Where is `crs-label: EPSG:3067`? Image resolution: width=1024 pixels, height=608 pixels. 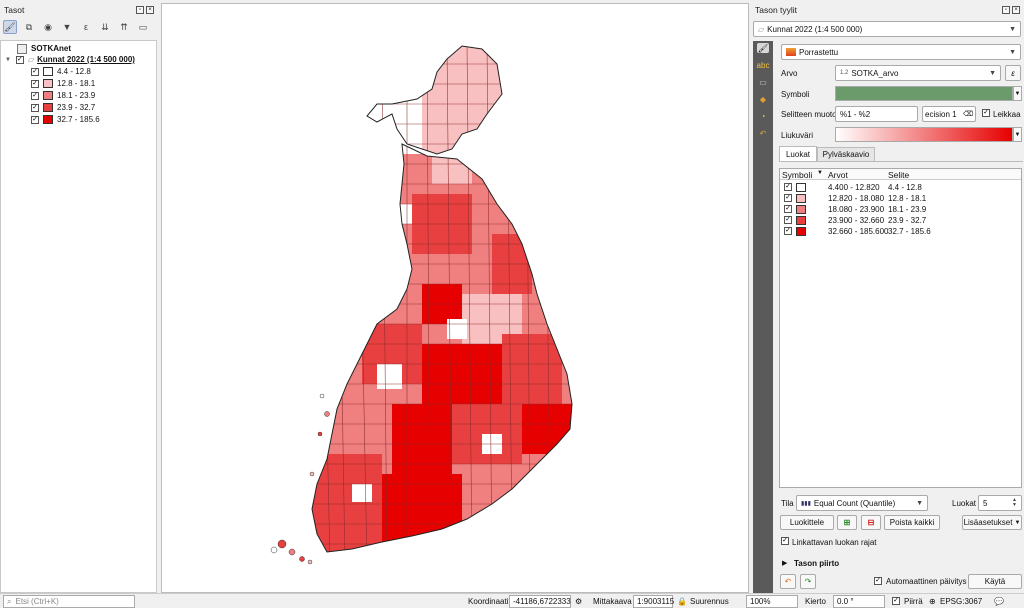 crs-label: EPSG:3067 is located at coordinates (961, 601).